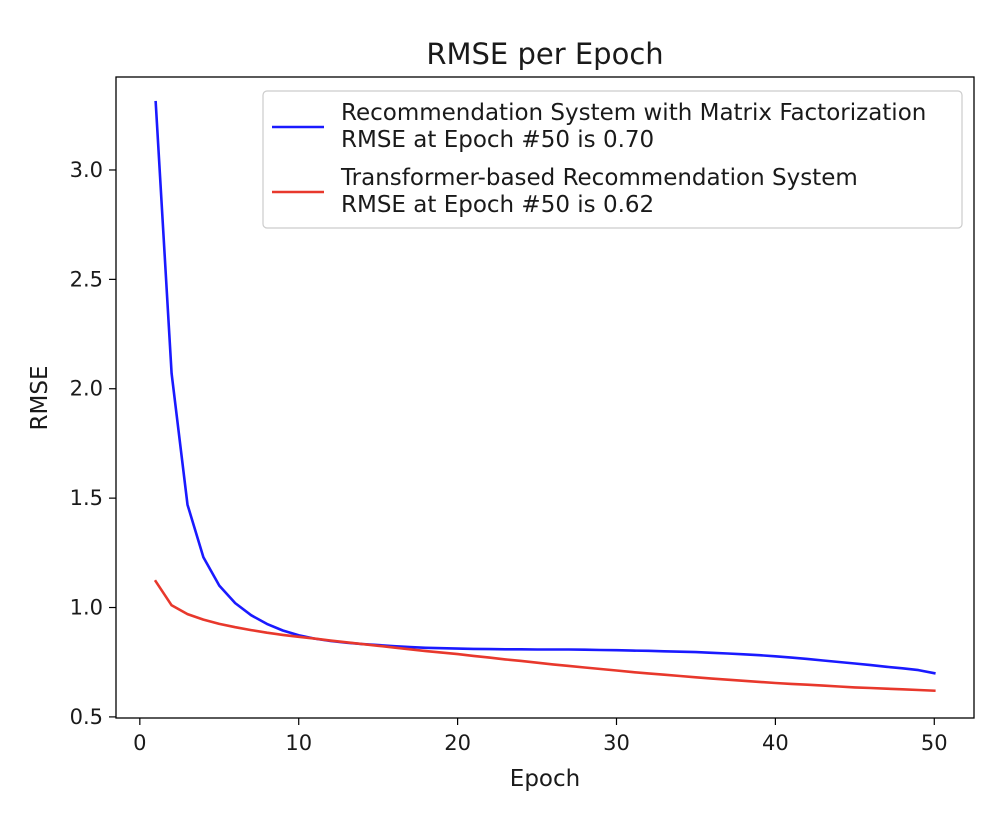 This screenshot has height=814, width=1002. I want to click on legend-label-2: Transformer-based Recommendation System, so click(599, 178).